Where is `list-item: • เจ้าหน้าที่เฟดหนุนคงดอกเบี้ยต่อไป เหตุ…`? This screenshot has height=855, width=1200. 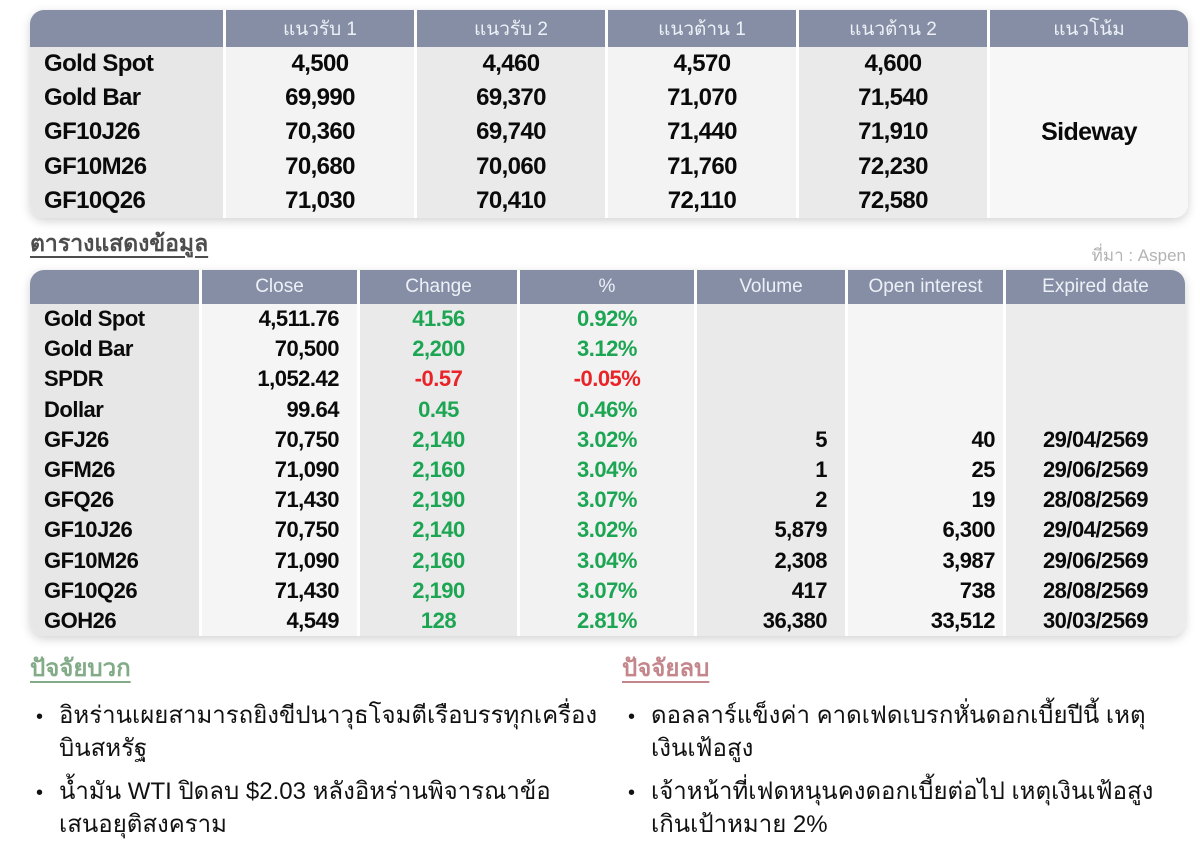 list-item: • เจ้าหน้าที่เฟดหนุนคงดอกเบี้ยต่อไป เหตุ… is located at coordinates (905, 808).